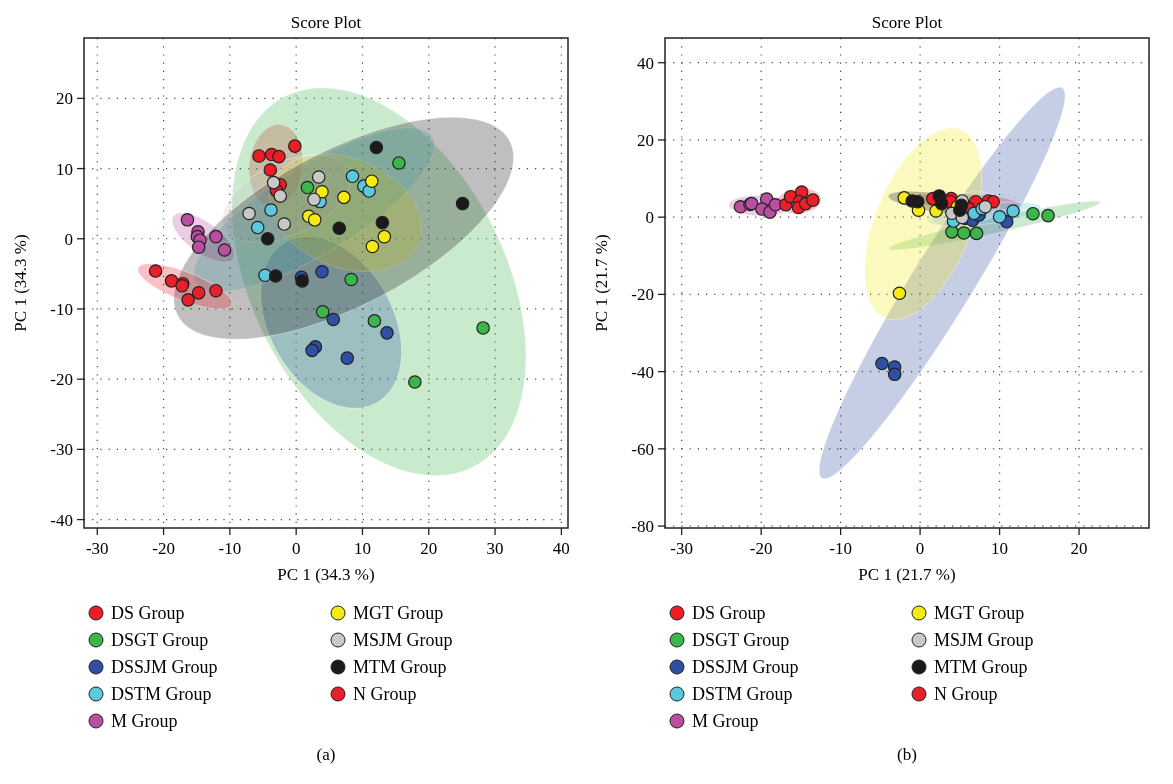 This screenshot has height=784, width=1173. I want to click on x-axis-title: PC 1 (34.3 %), so click(326, 574).